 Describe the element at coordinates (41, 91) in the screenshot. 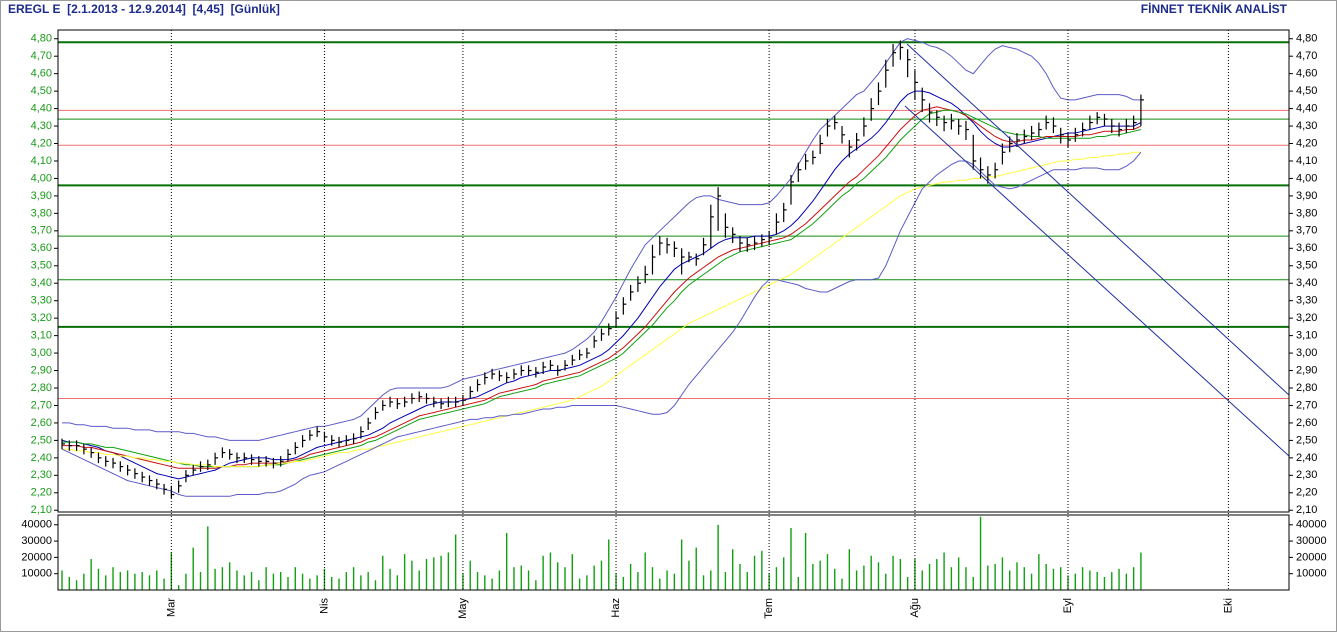

I see `y-tick-label: 4,50` at that location.